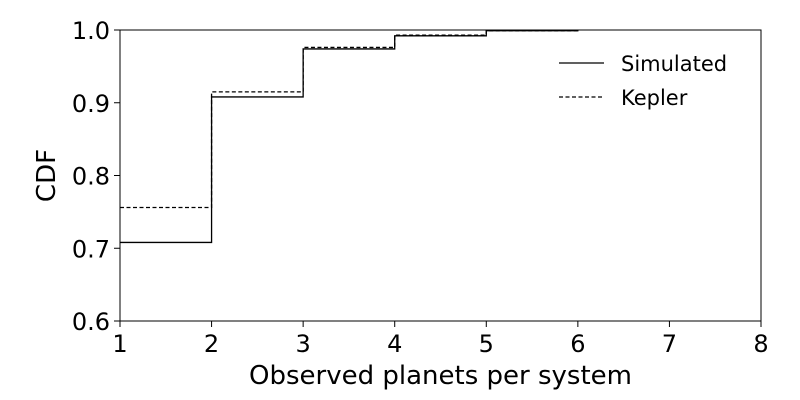 Image resolution: width=800 pixels, height=400 pixels. Describe the element at coordinates (91, 322) in the screenshot. I see `y-tick-label: 0.6` at that location.